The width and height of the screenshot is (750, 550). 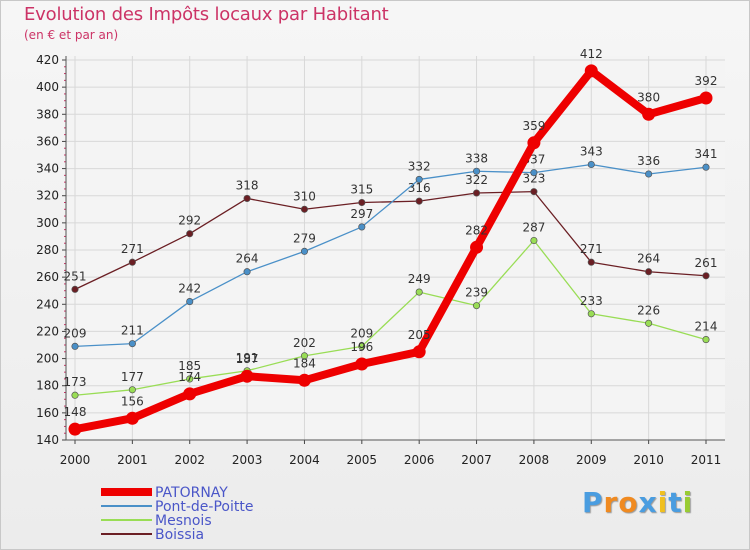 I want to click on chart-title: Evolution des Impôts locaux par Habitant, so click(x=206, y=14).